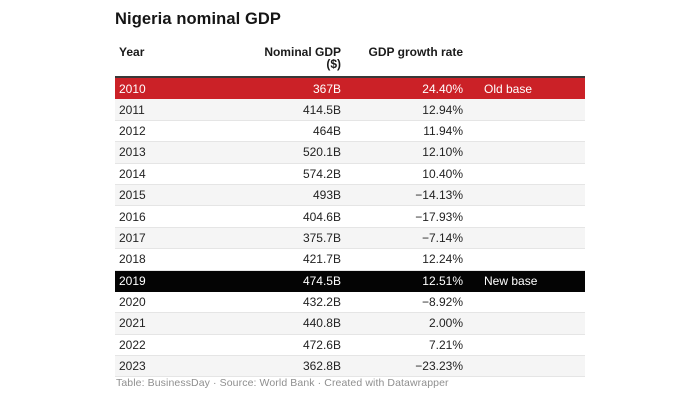 This screenshot has width=700, height=400. I want to click on table-row-2020: 2020 432.2B −8.92%, so click(350, 302).